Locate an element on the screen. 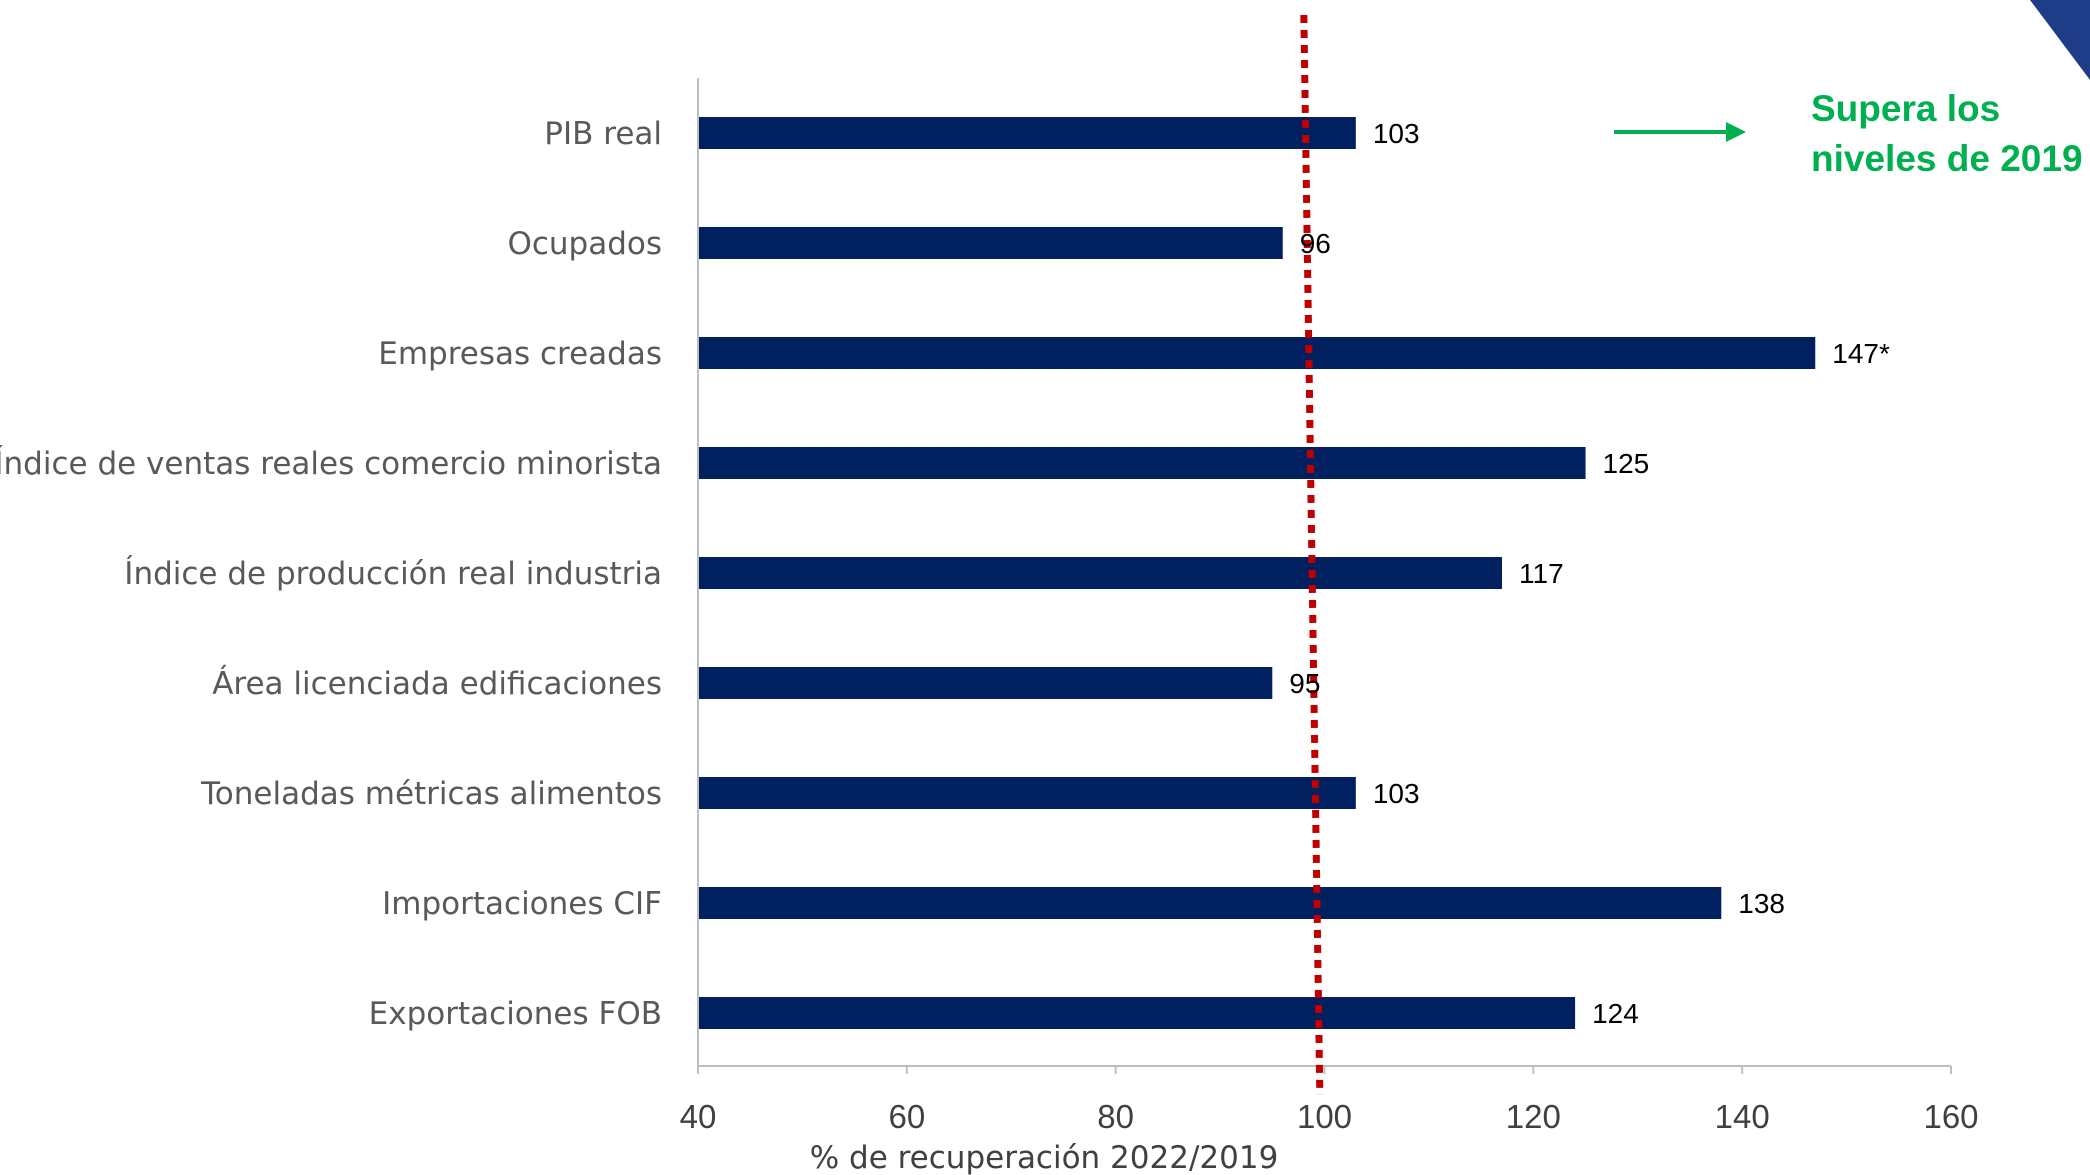 This screenshot has width=2090, height=1175. x-tick-label: 120 is located at coordinates (1533, 1116).